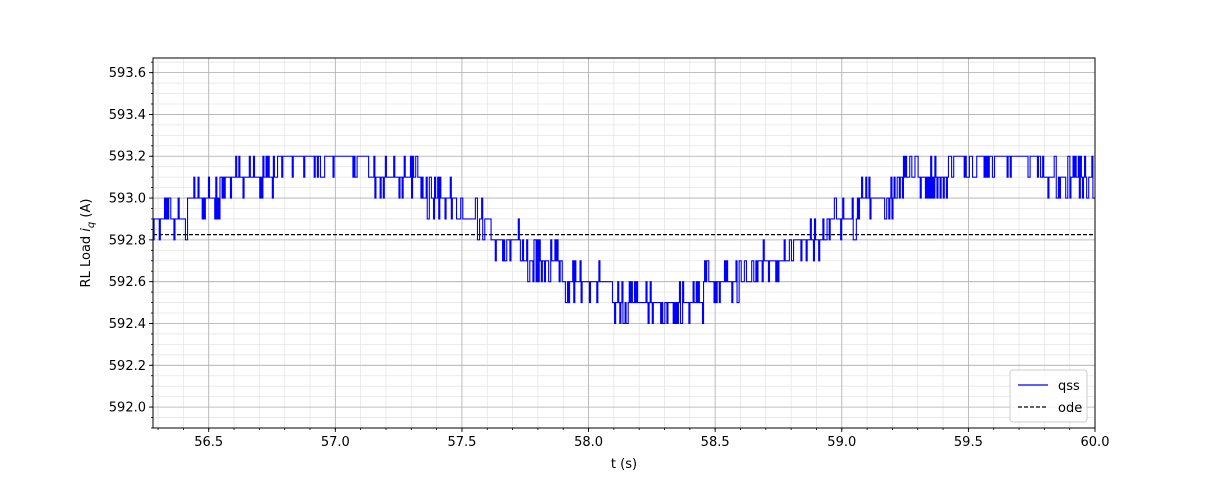  Describe the element at coordinates (1095, 442) in the screenshot. I see `x-tick-label: 60.0` at that location.